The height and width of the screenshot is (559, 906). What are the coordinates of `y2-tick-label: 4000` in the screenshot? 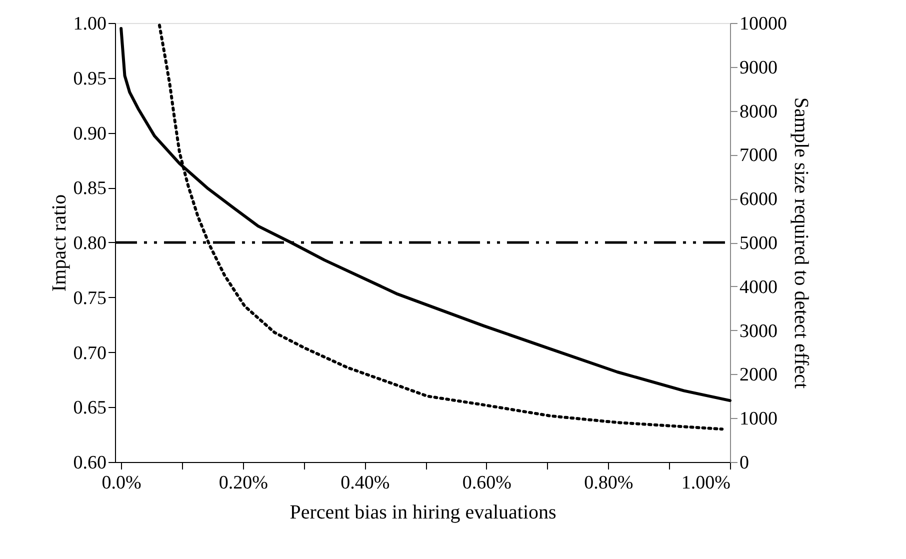 It's located at (759, 287).